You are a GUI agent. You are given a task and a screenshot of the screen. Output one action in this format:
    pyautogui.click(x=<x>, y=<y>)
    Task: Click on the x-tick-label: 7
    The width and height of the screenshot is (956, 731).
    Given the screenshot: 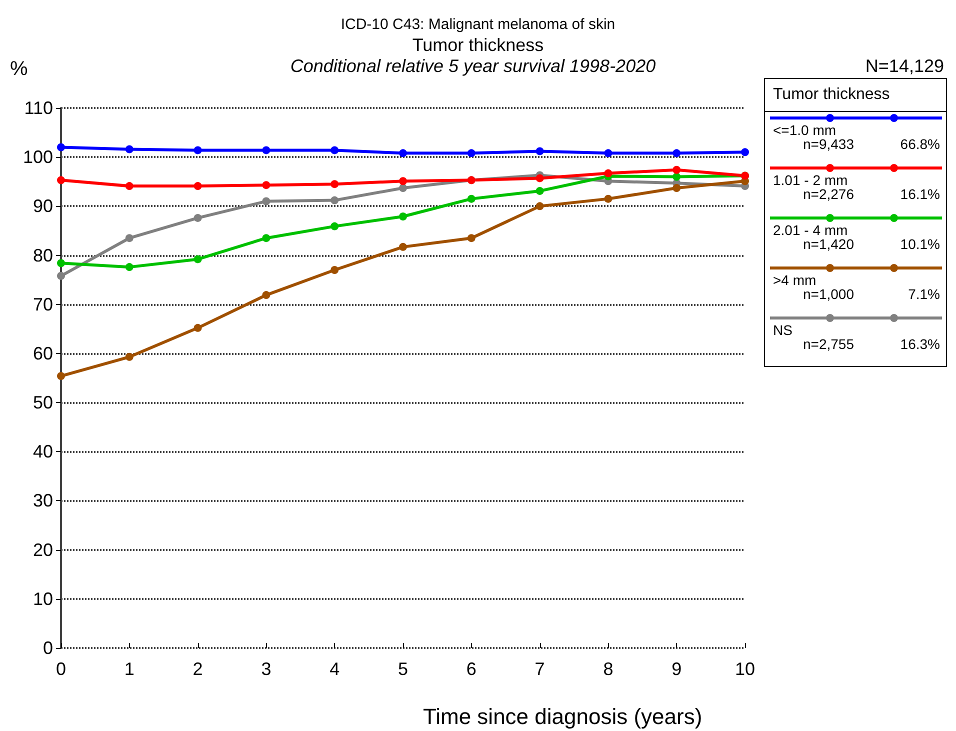 What is the action you would take?
    pyautogui.click(x=539, y=669)
    